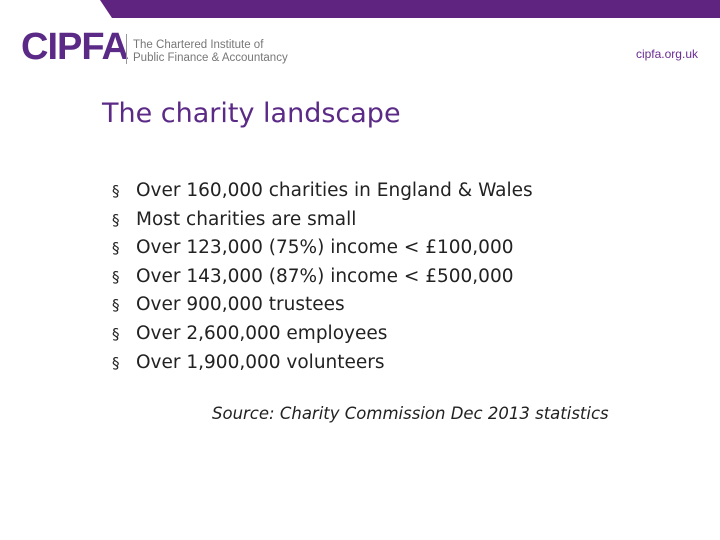  Describe the element at coordinates (322, 248) in the screenshot. I see `bullet-item: Over 123,000 (75%) income < £100,000` at that location.